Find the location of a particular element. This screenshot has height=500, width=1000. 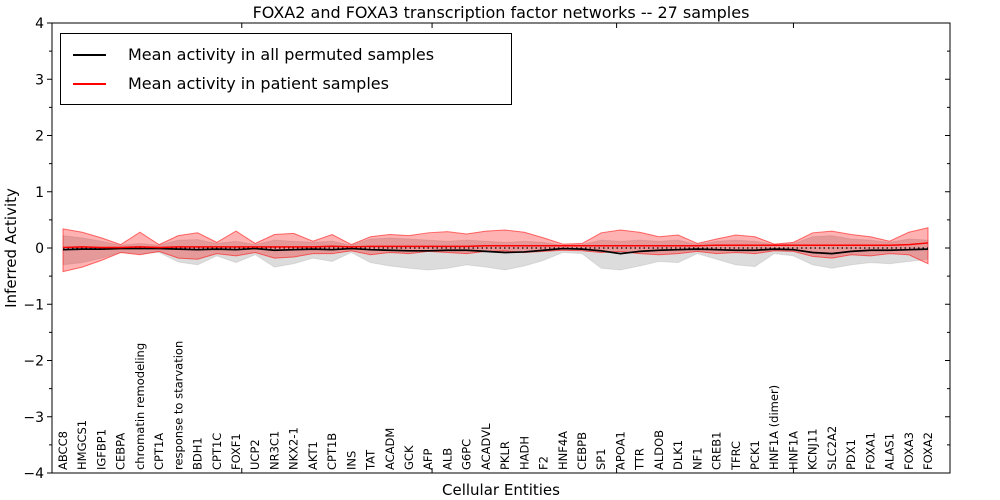

y-axis-label: Inferred Activity is located at coordinates (11, 248).